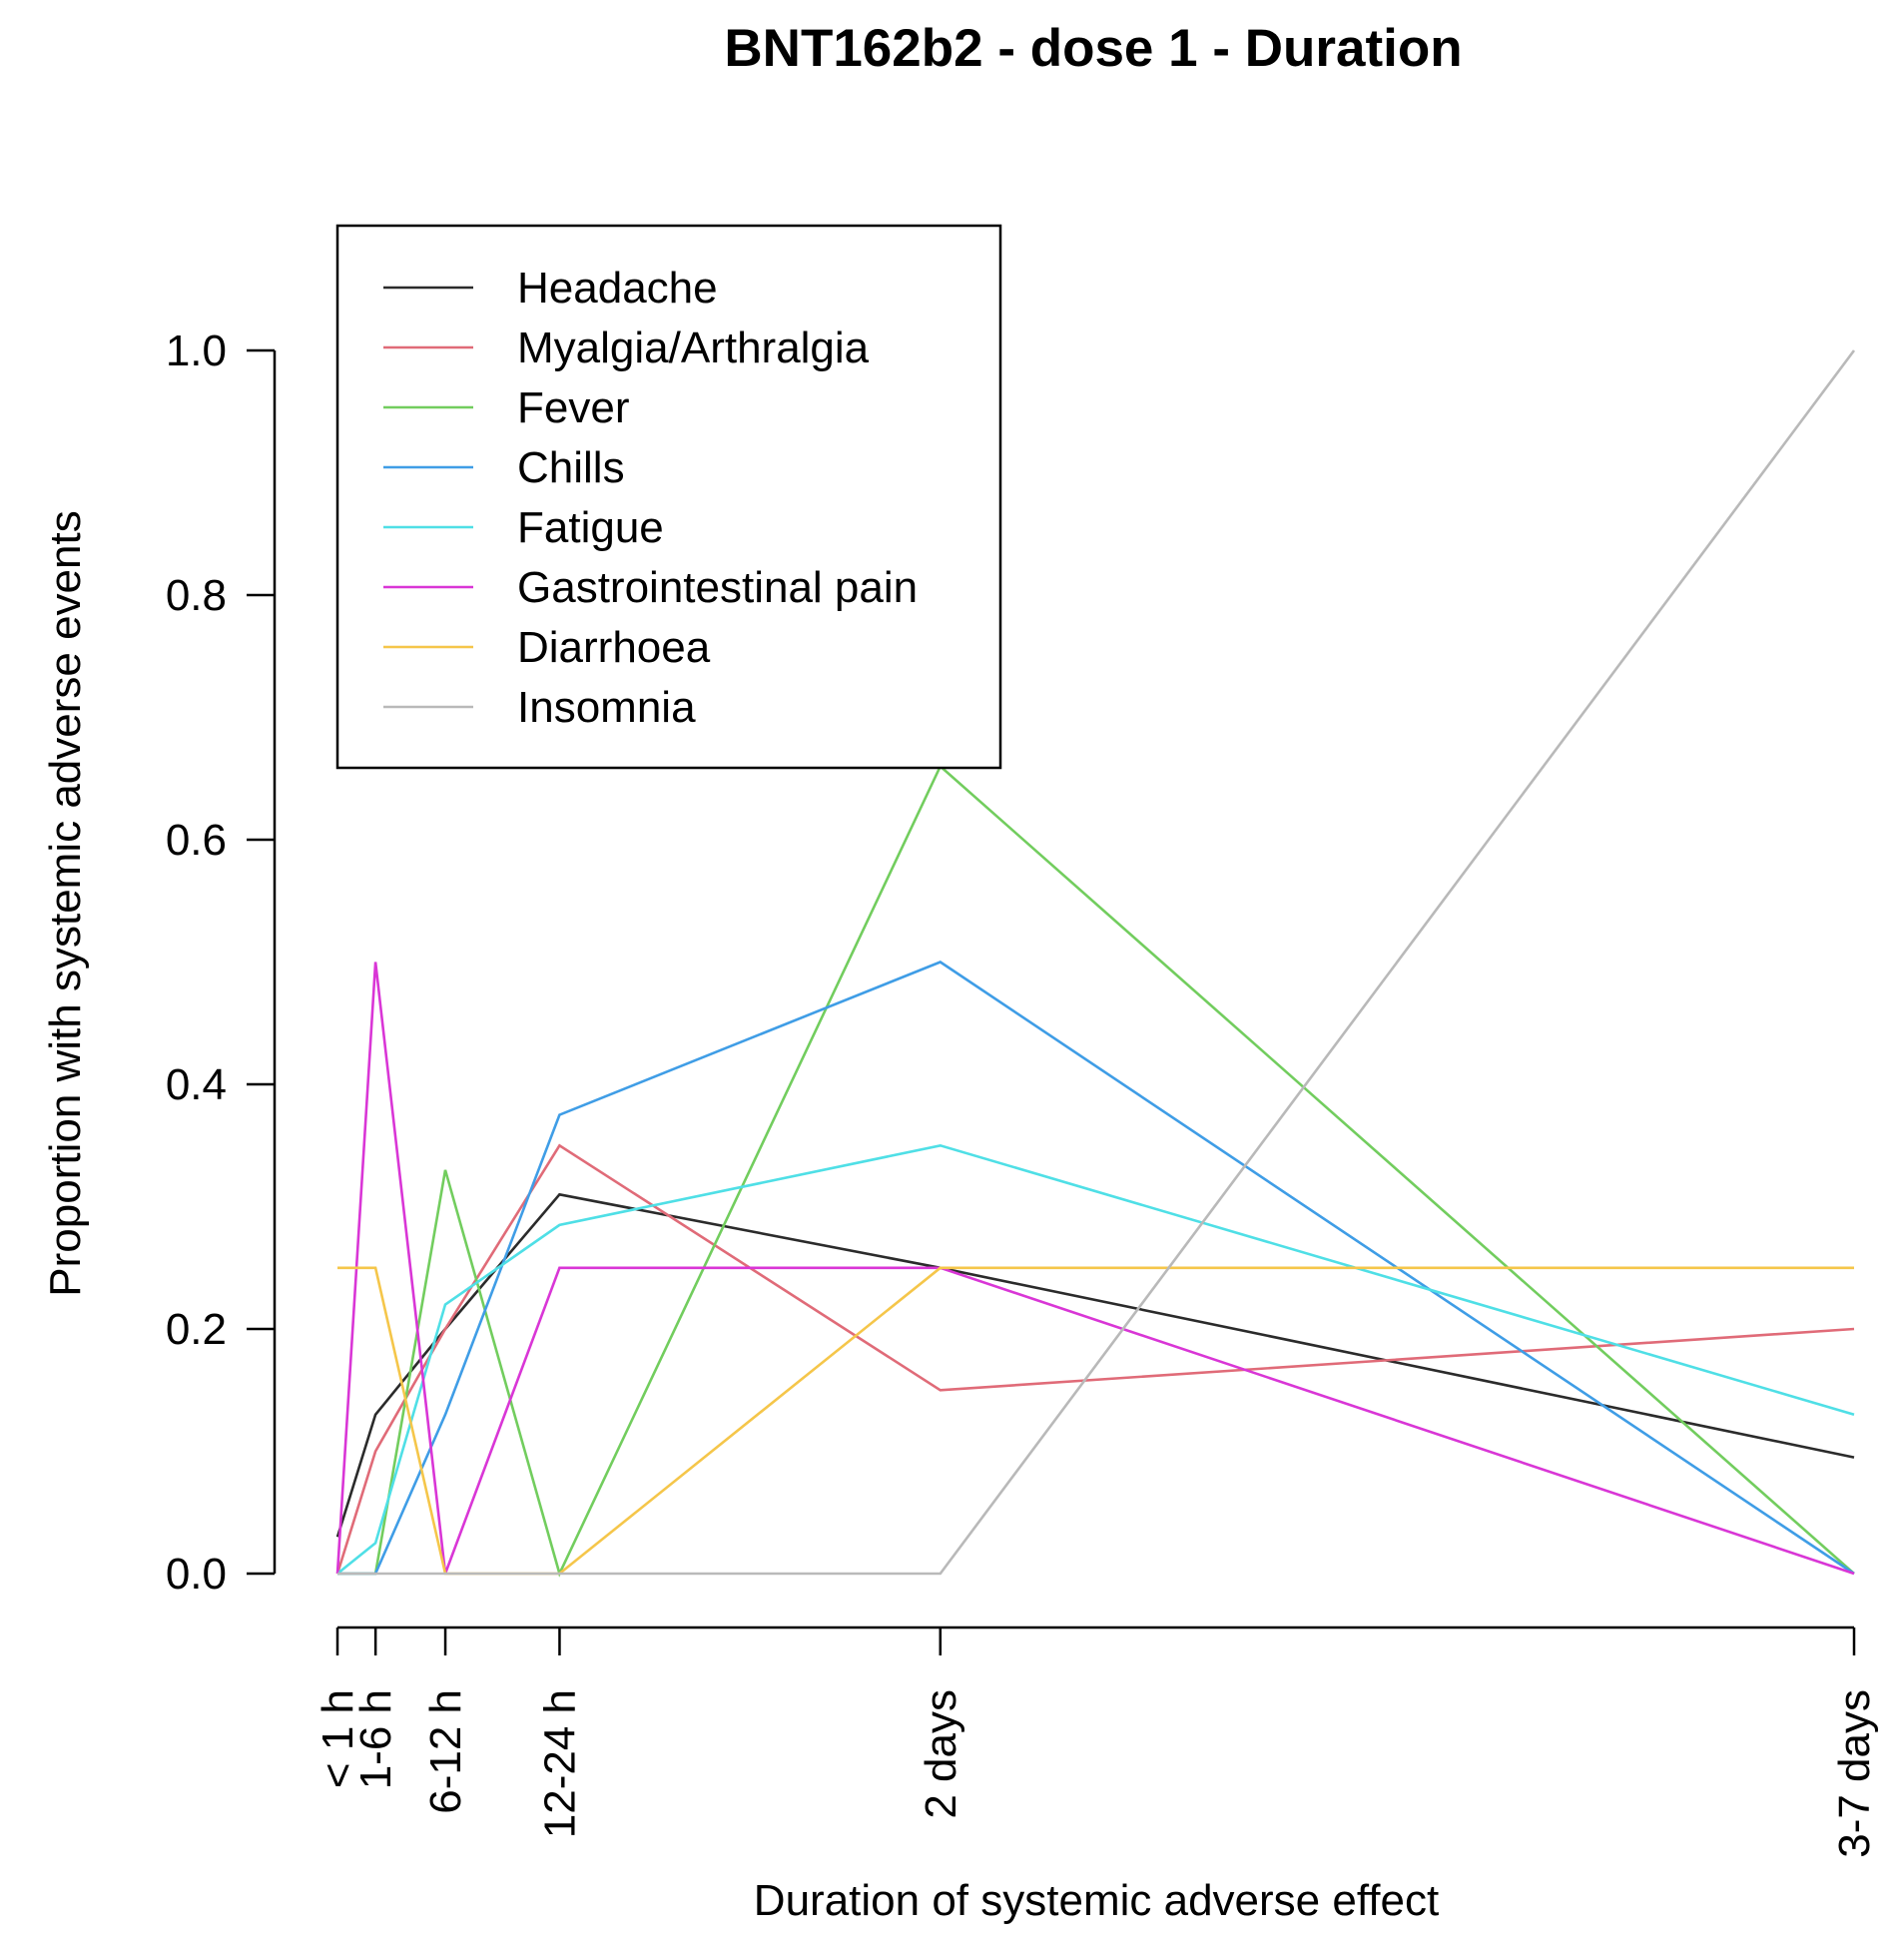 This screenshot has height=1951, width=1904. I want to click on x-tick-label: 1-6 h, so click(375, 1739).